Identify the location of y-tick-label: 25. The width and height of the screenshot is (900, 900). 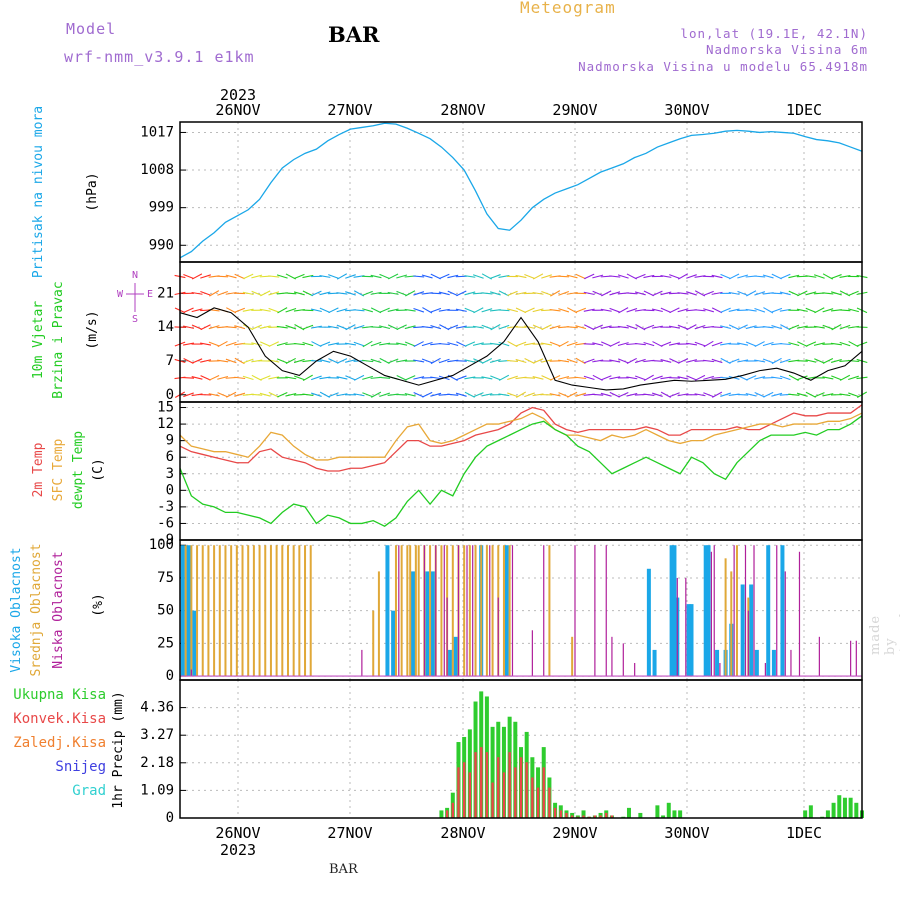
(165, 643).